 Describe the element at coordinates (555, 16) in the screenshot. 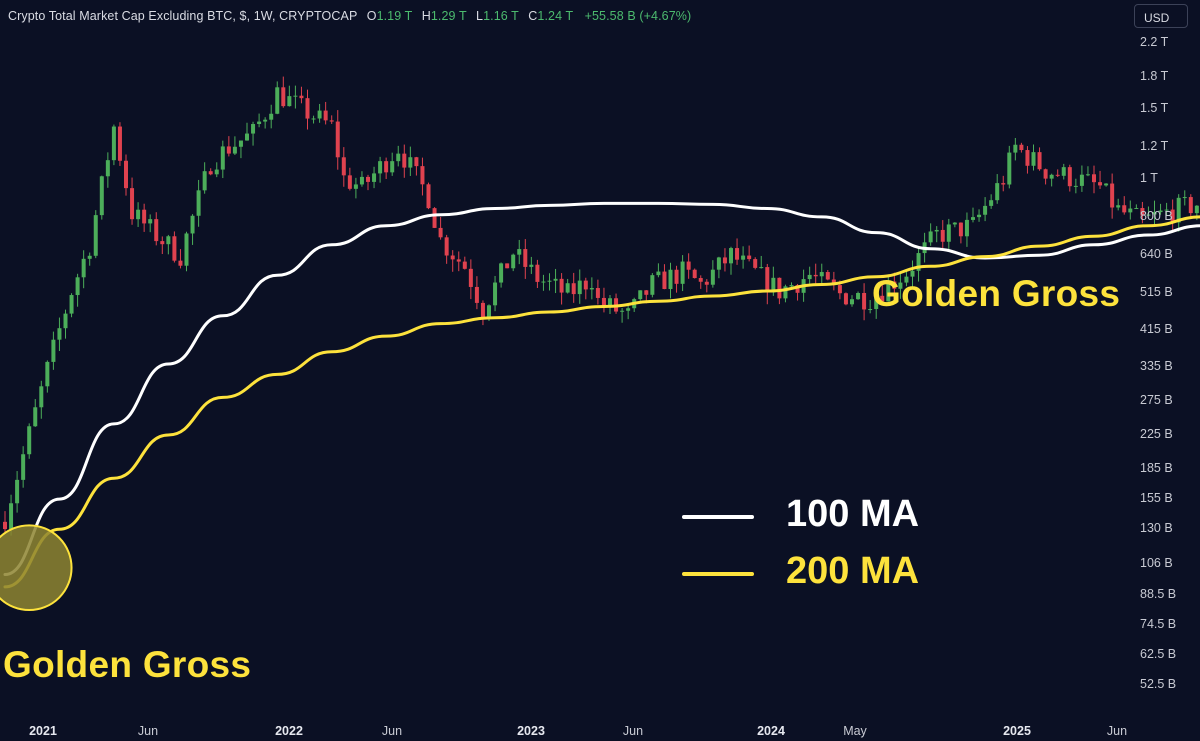

I see `close-value: 1.24 T` at that location.